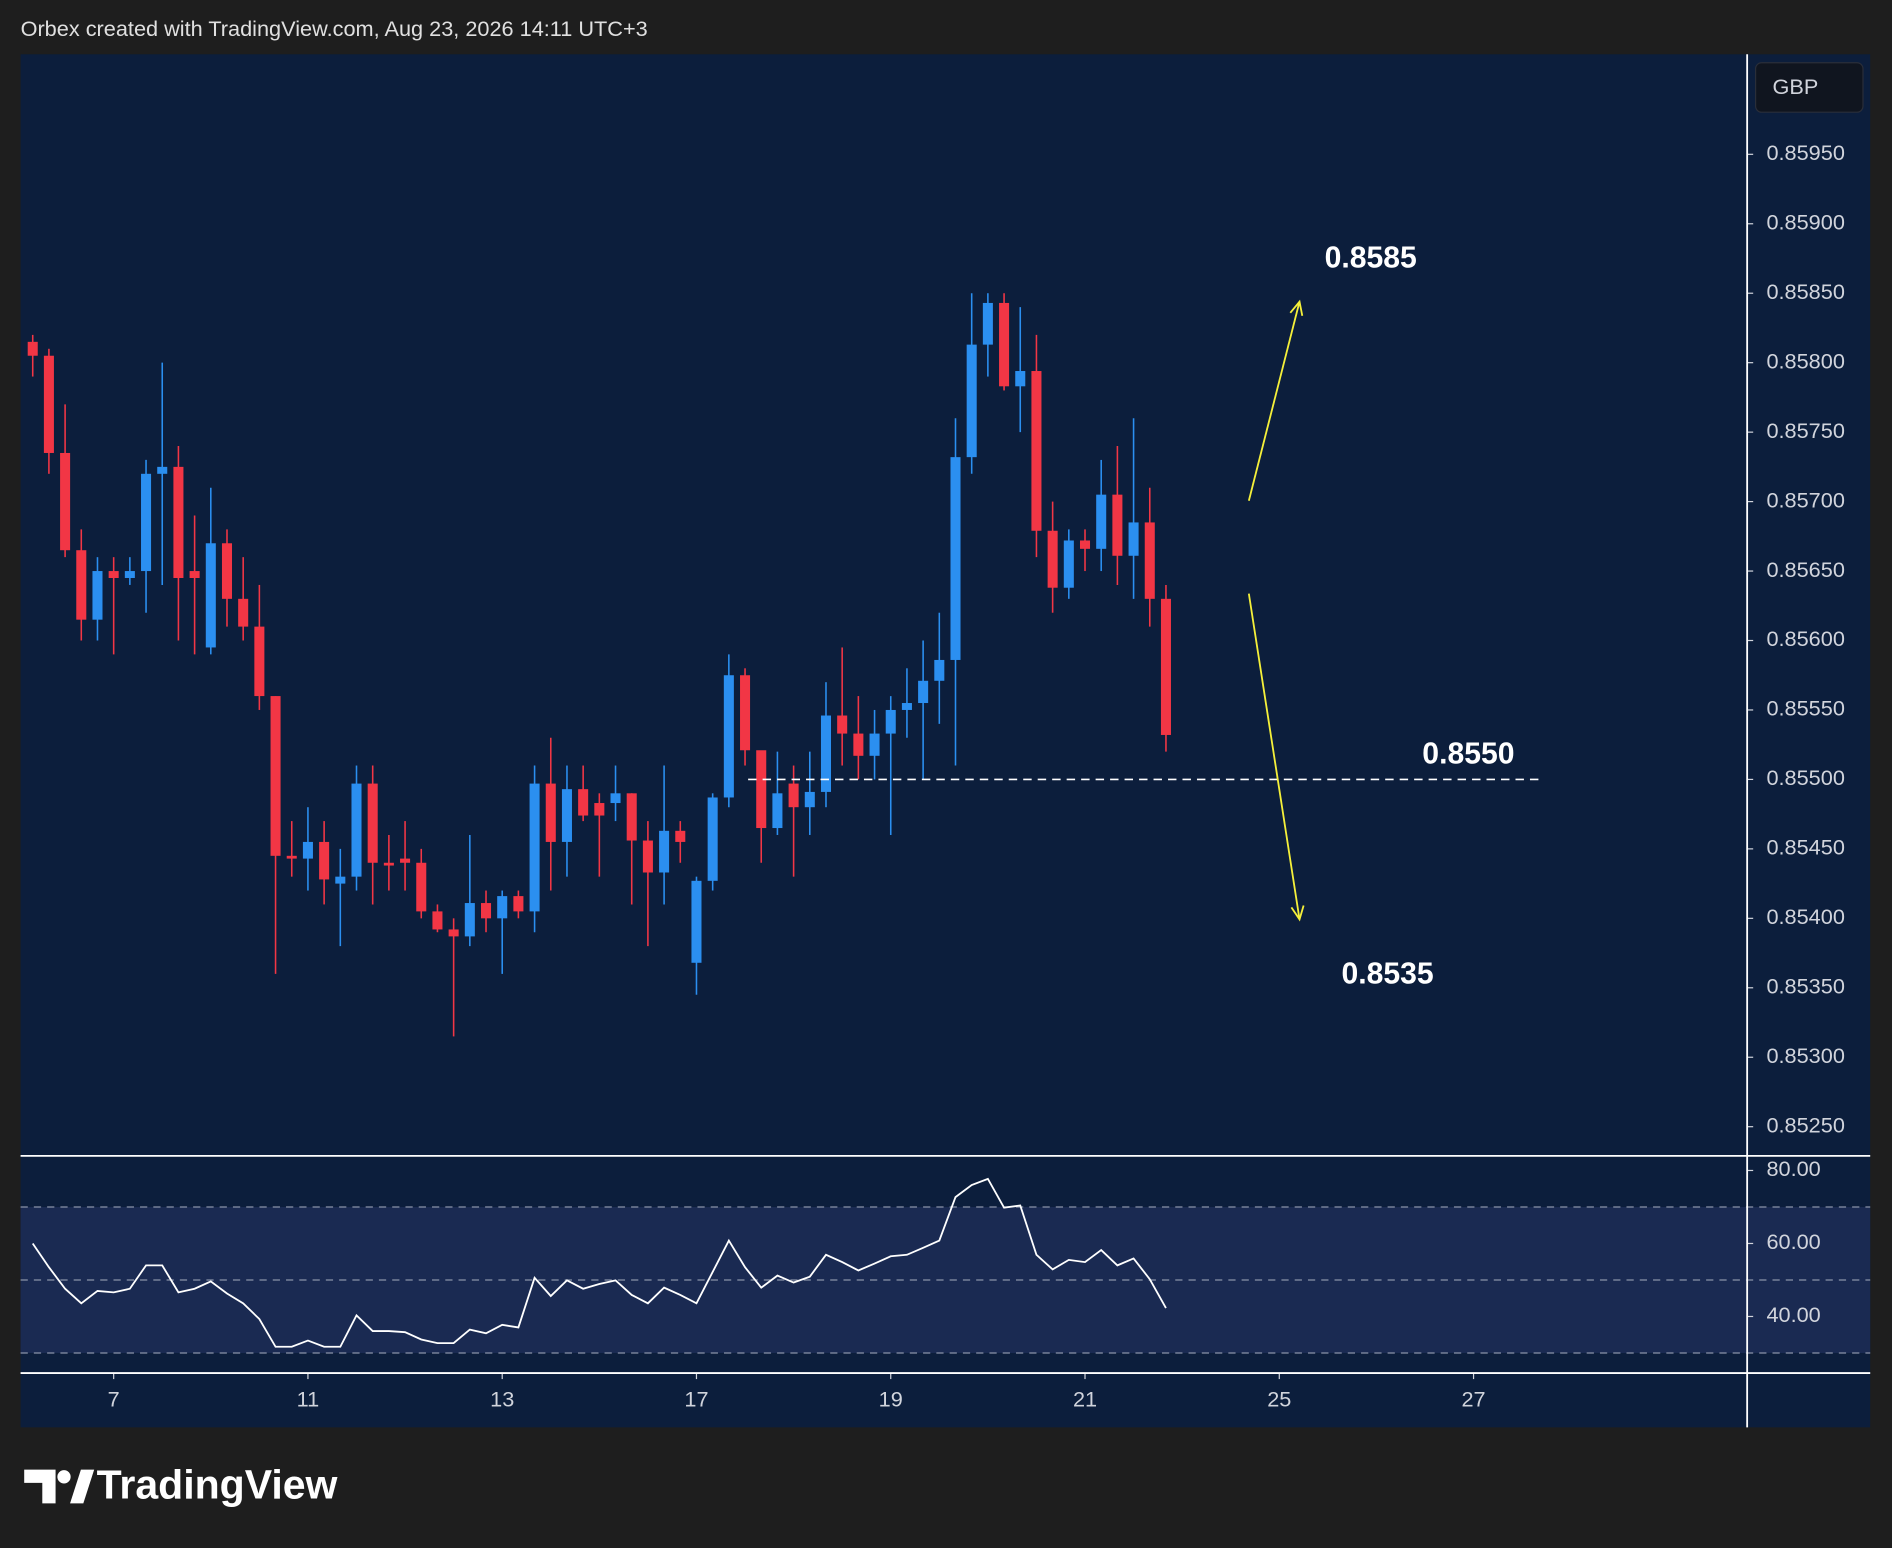  I want to click on y-tick-label: 0.85500, so click(1805, 777).